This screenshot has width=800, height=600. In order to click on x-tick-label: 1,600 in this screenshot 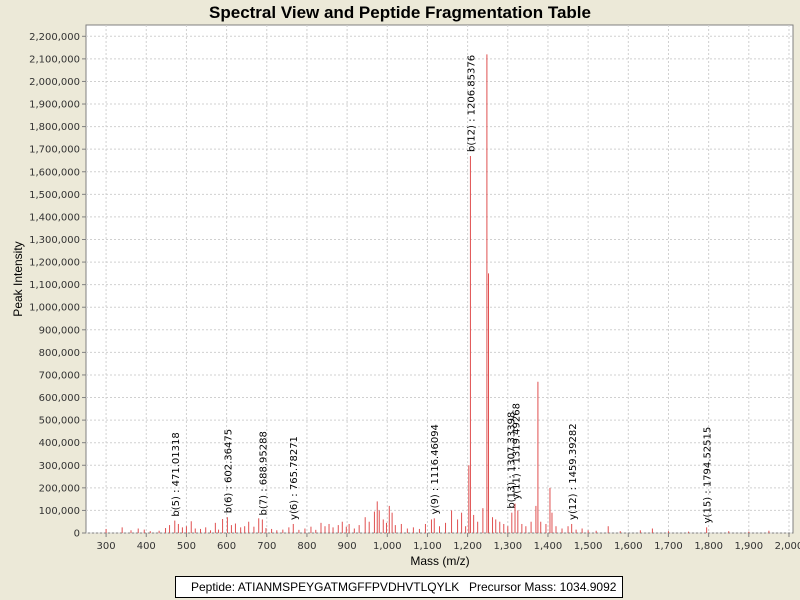, I will do `click(628, 546)`.